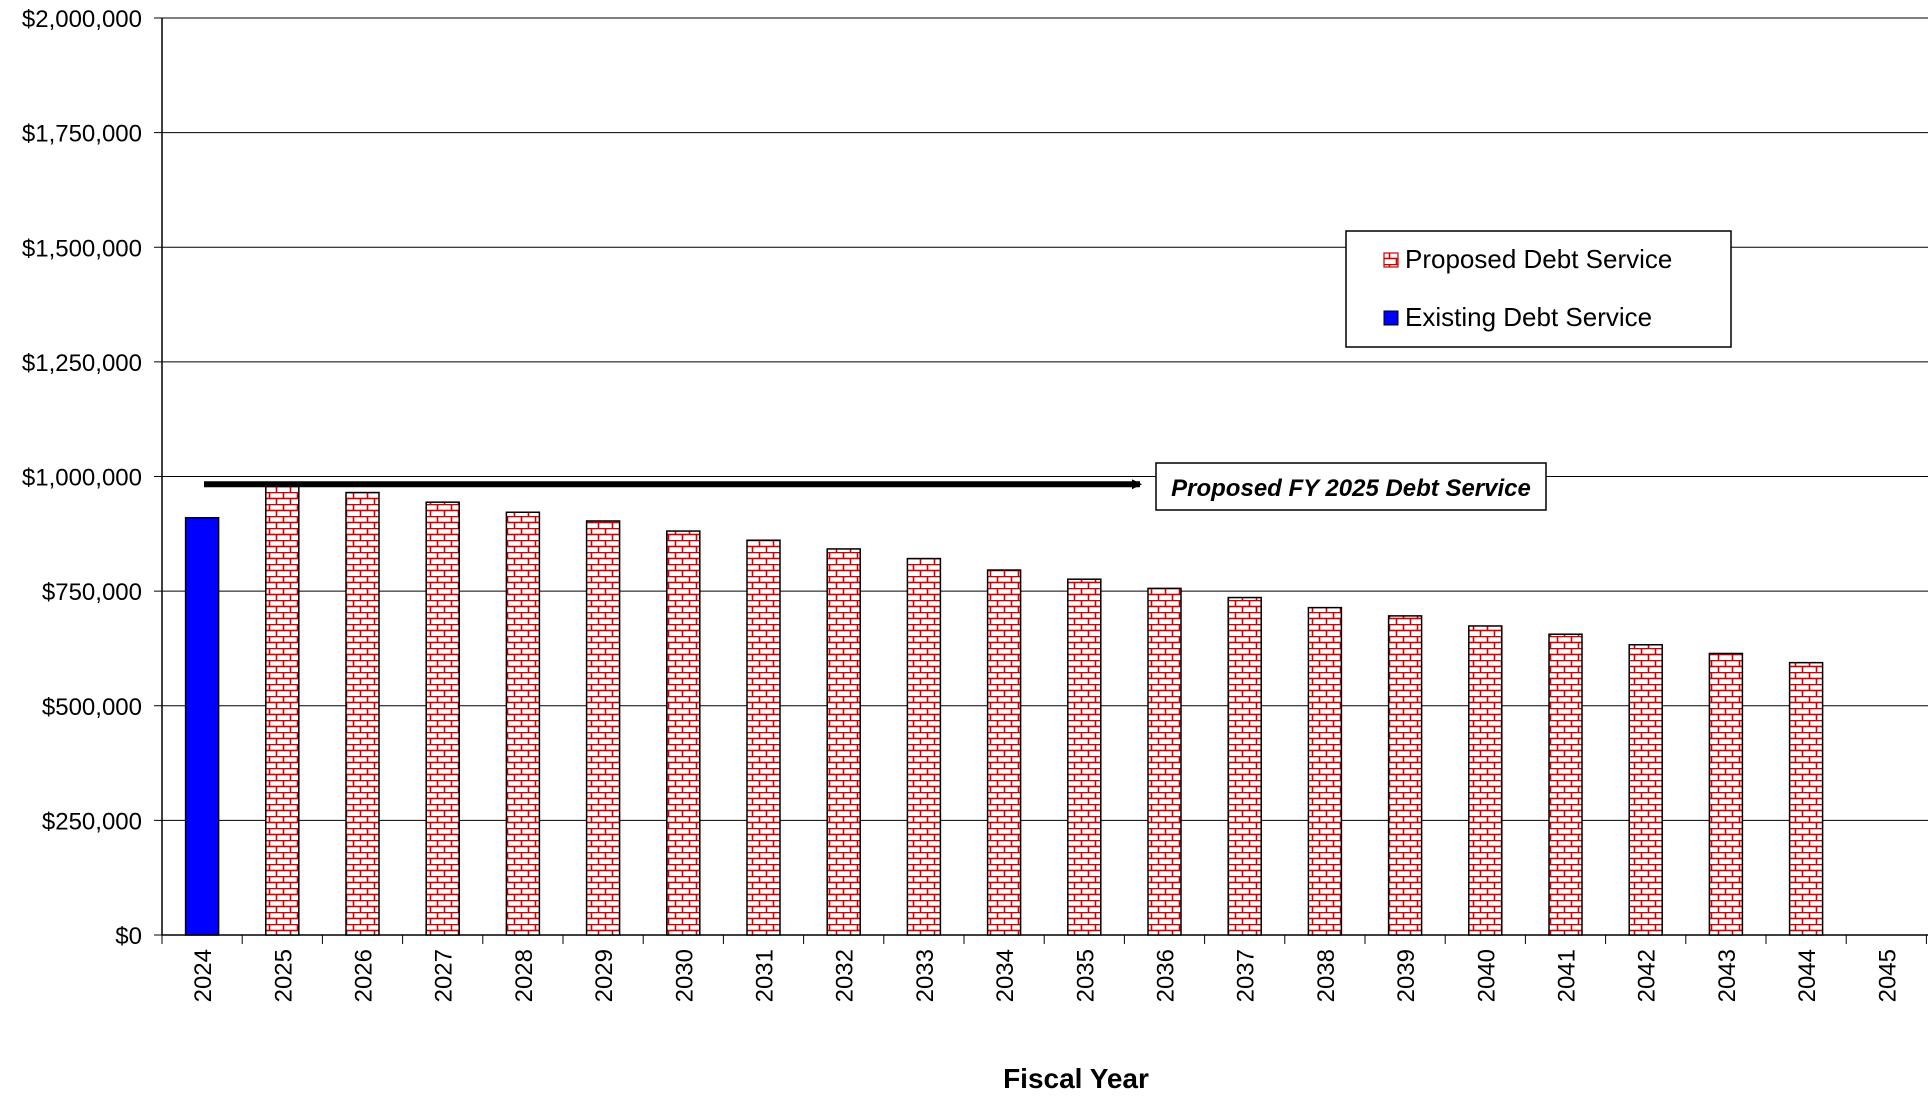 This screenshot has height=1099, width=1928. Describe the element at coordinates (1326, 975) in the screenshot. I see `x-tick-label: 2038` at that location.